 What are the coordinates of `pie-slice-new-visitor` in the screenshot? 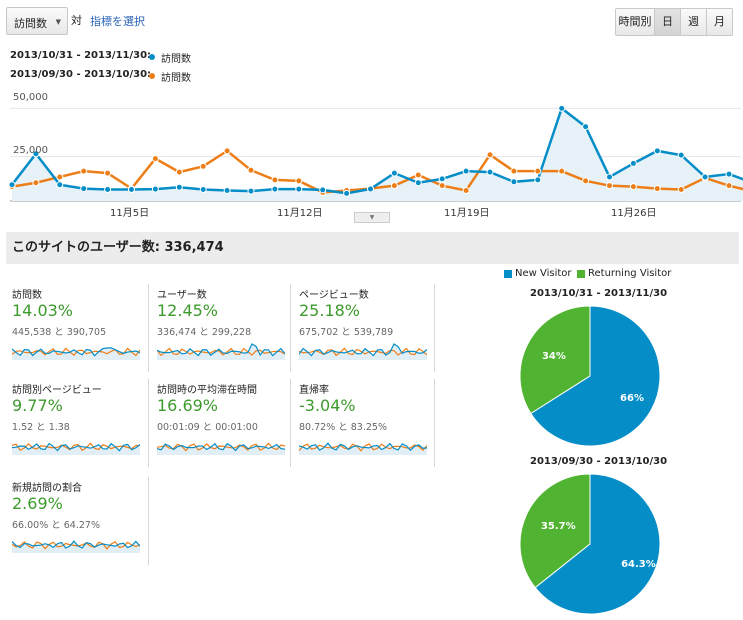 It's located at (597, 544).